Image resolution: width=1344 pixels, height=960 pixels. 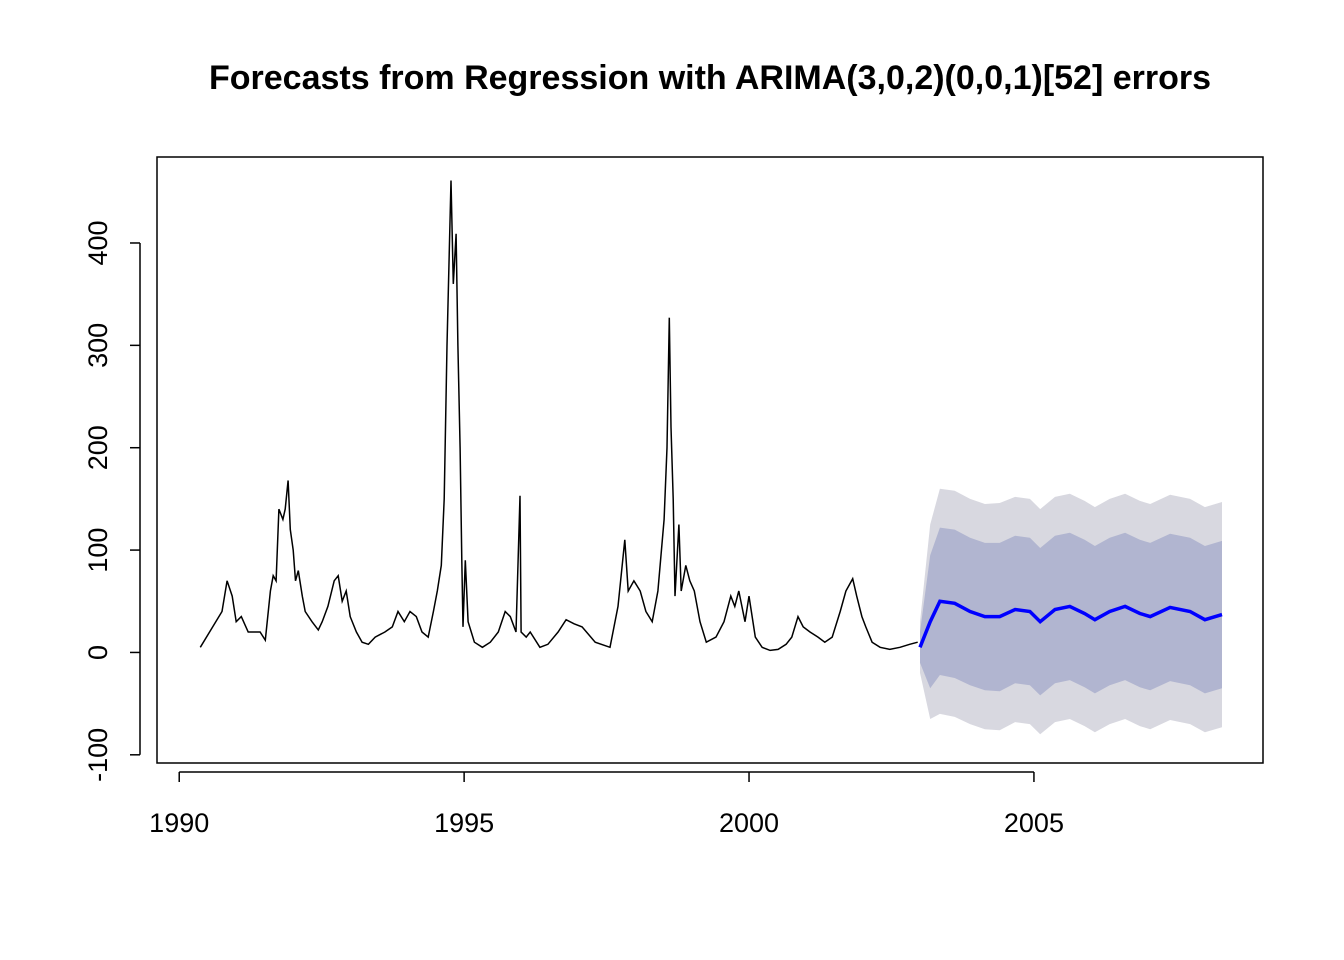 I want to click on prediction-interval, so click(x=1071, y=611).